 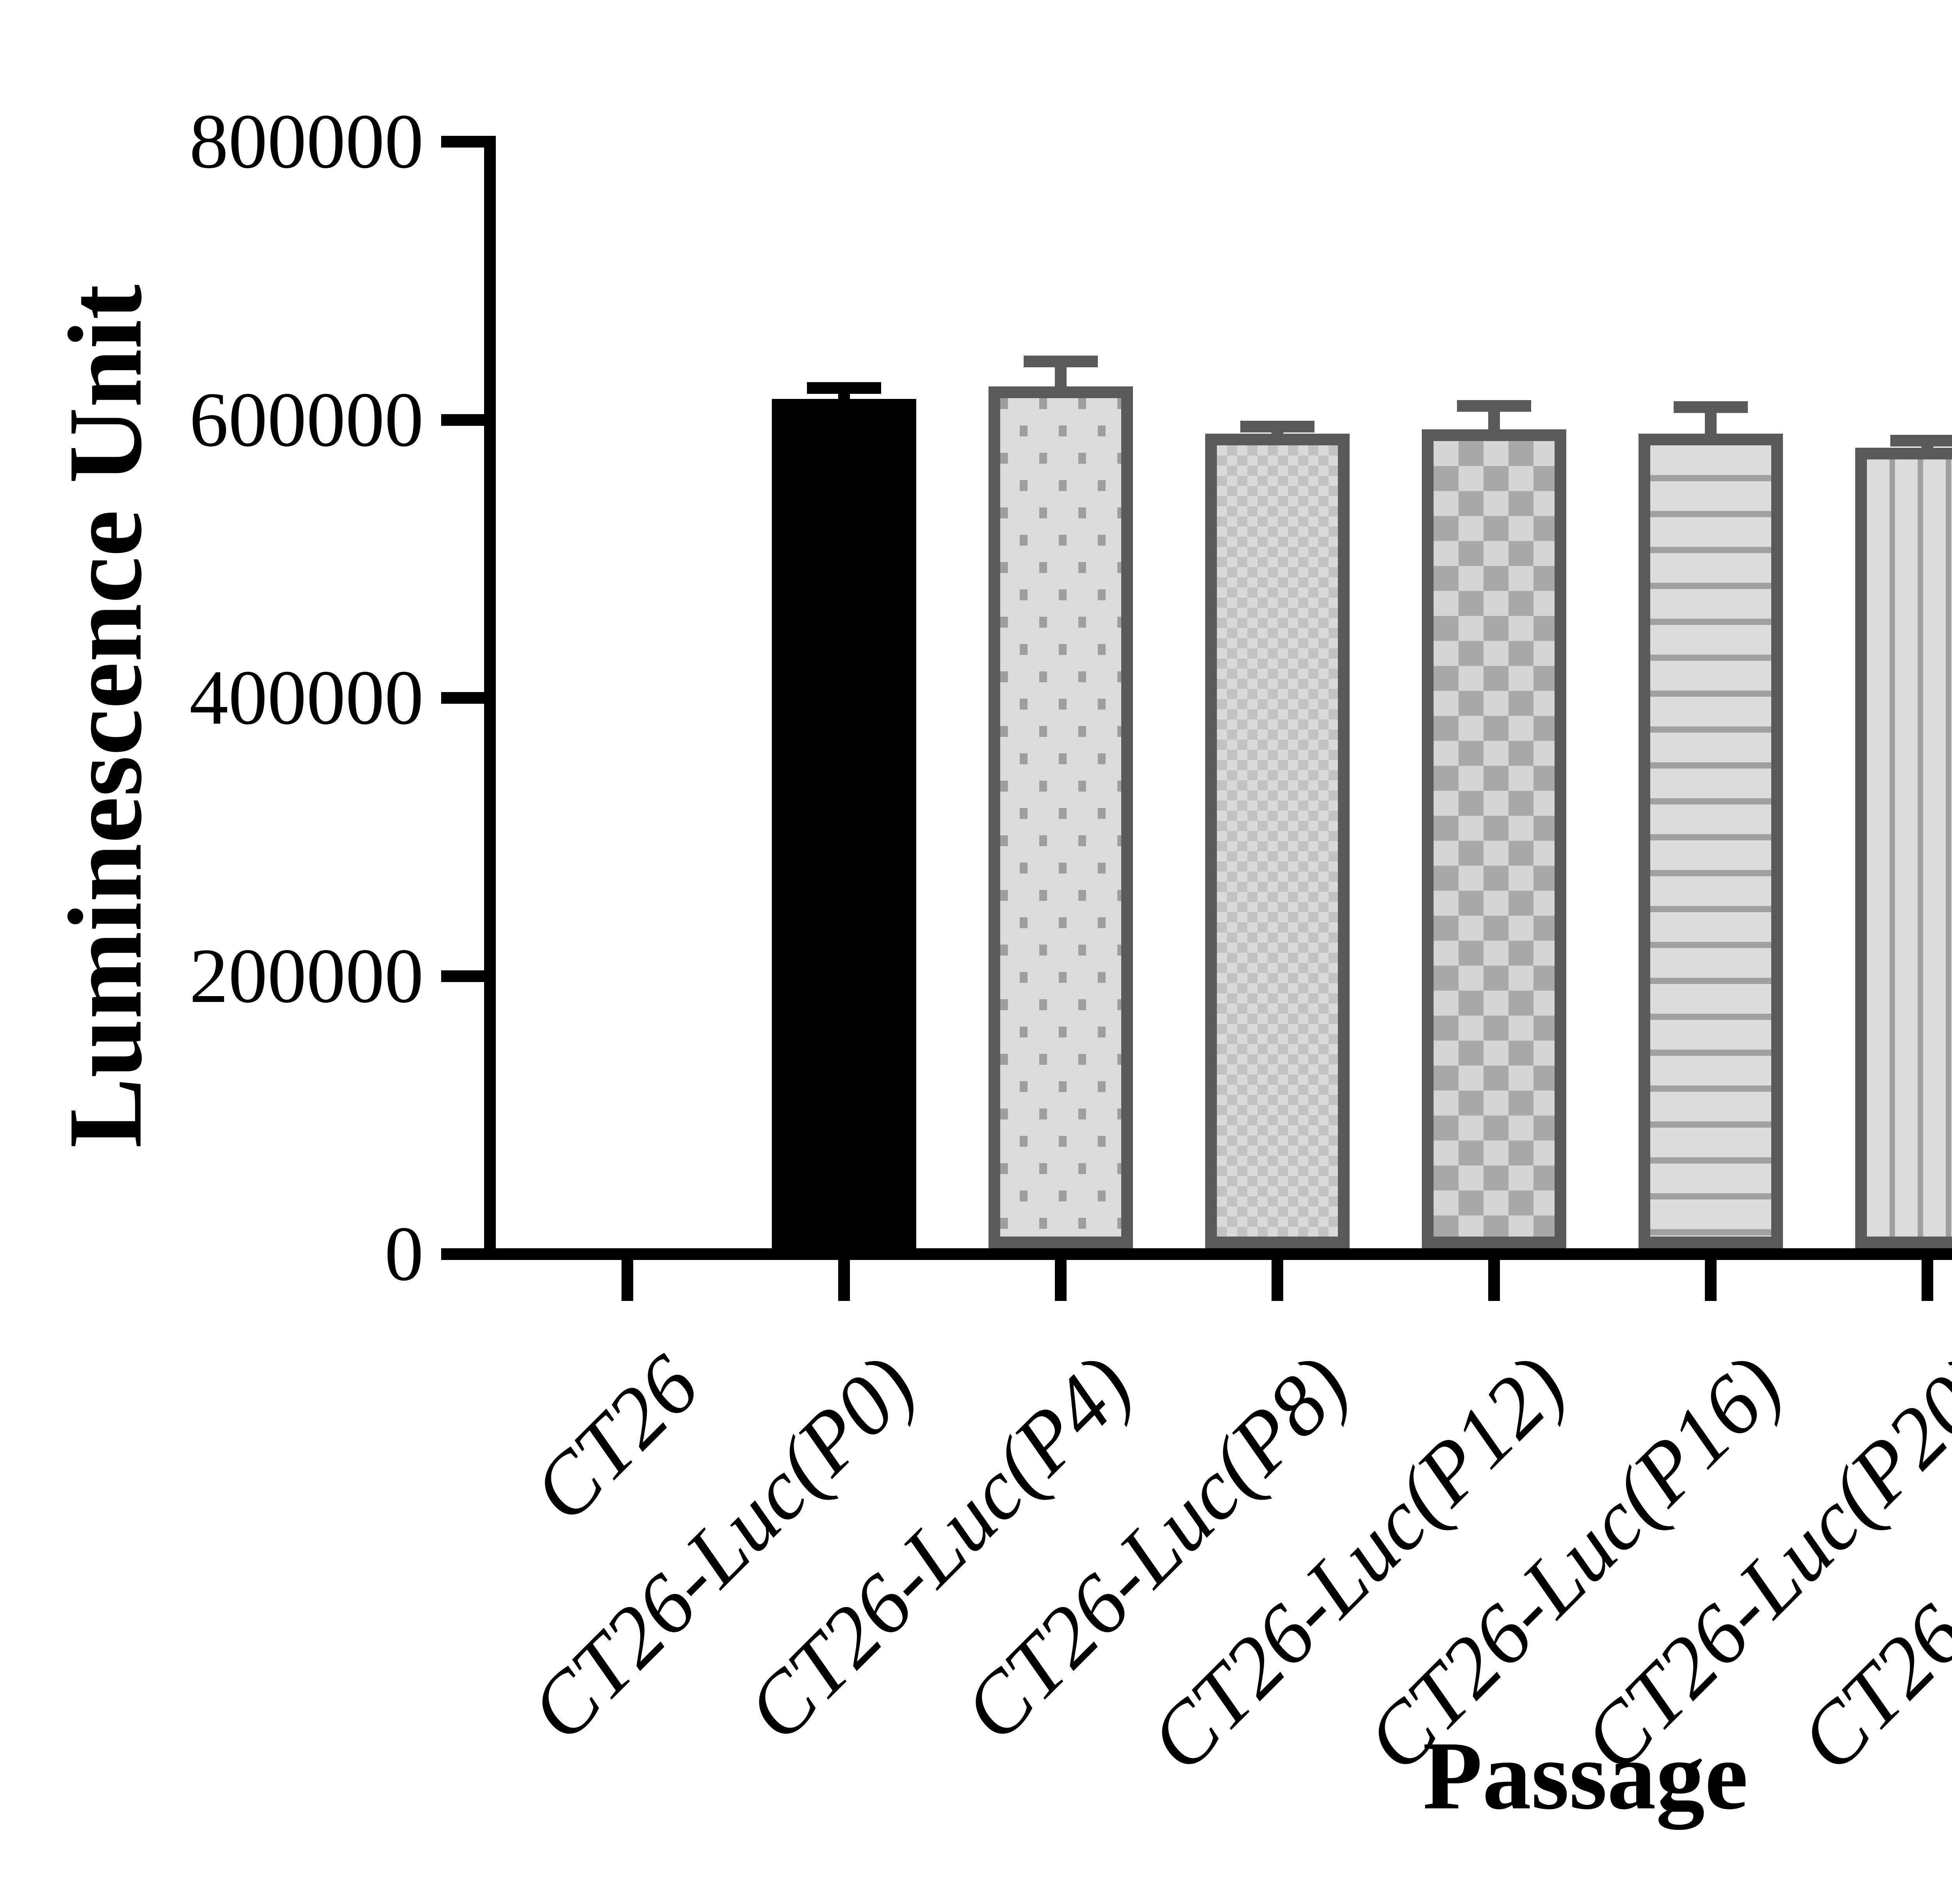 I want to click on y-tick-label-600000: 600000, so click(x=307, y=419).